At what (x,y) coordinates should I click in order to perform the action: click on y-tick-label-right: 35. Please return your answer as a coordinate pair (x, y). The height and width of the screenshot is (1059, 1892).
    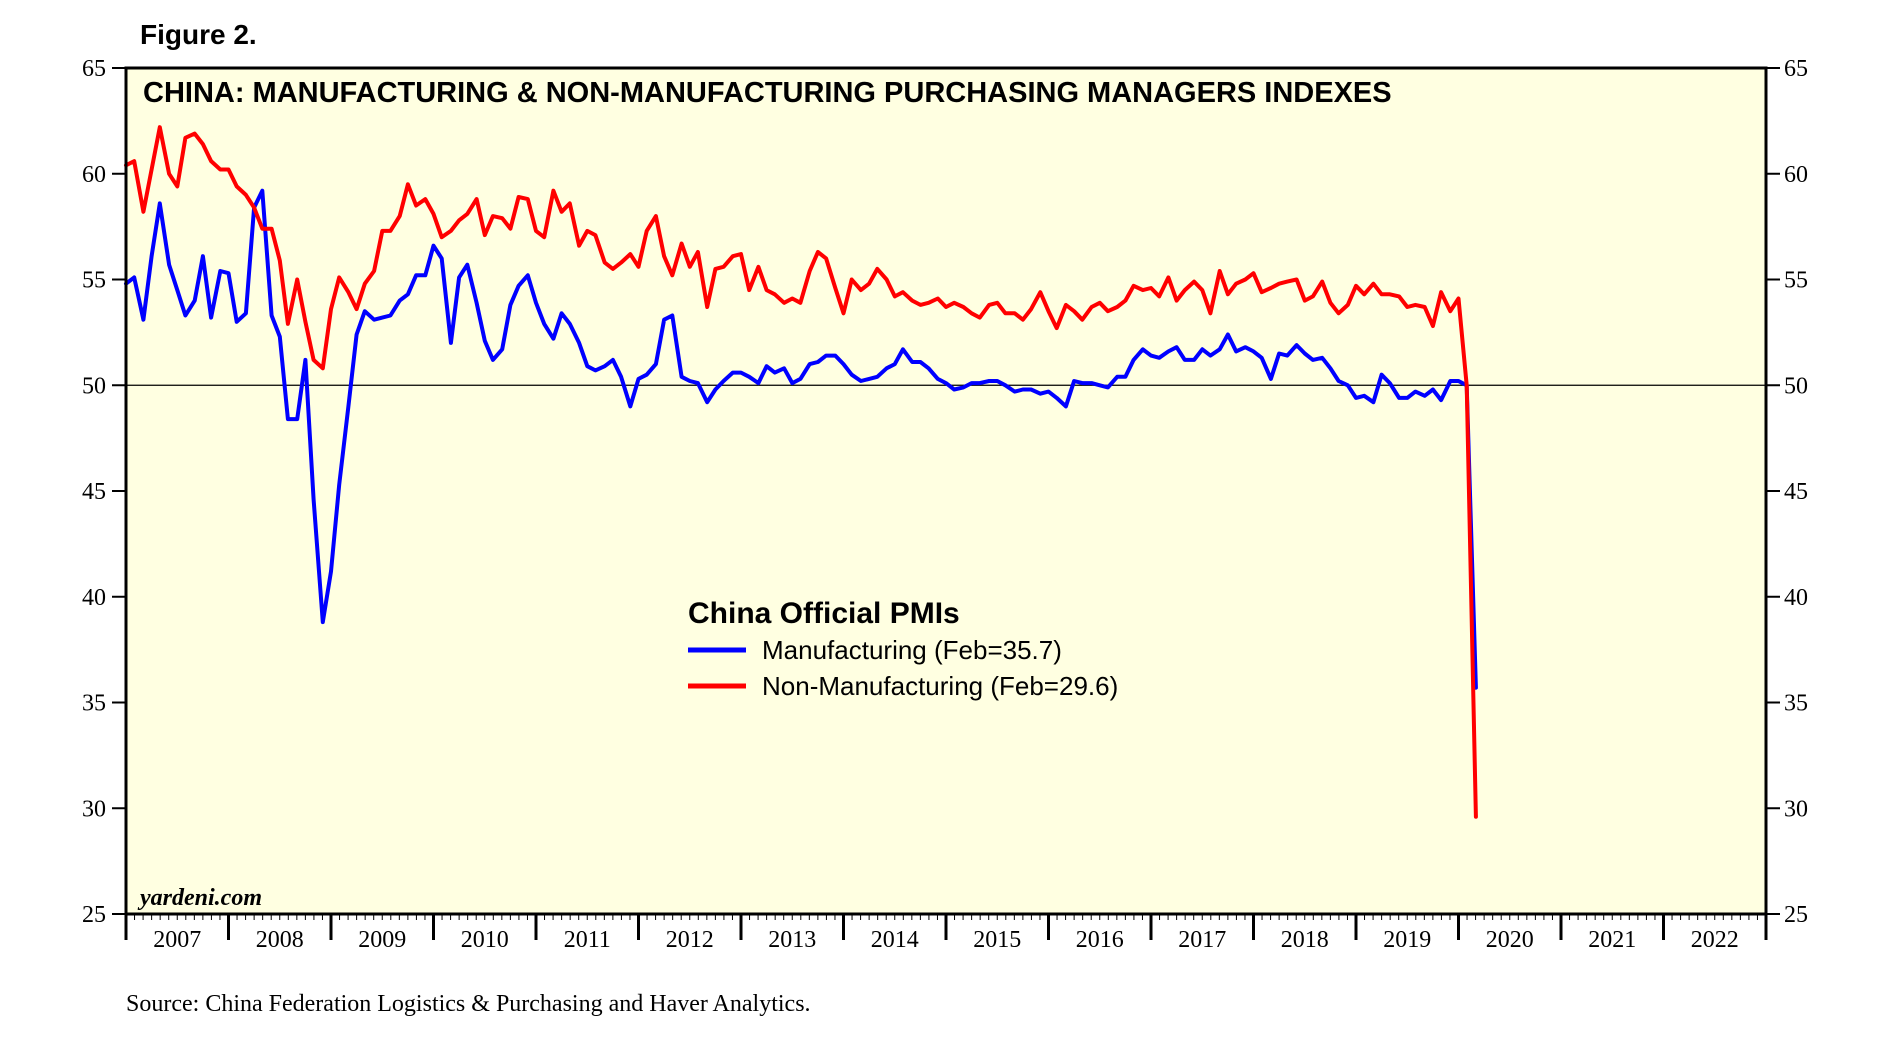
    Looking at the image, I should click on (1796, 704).